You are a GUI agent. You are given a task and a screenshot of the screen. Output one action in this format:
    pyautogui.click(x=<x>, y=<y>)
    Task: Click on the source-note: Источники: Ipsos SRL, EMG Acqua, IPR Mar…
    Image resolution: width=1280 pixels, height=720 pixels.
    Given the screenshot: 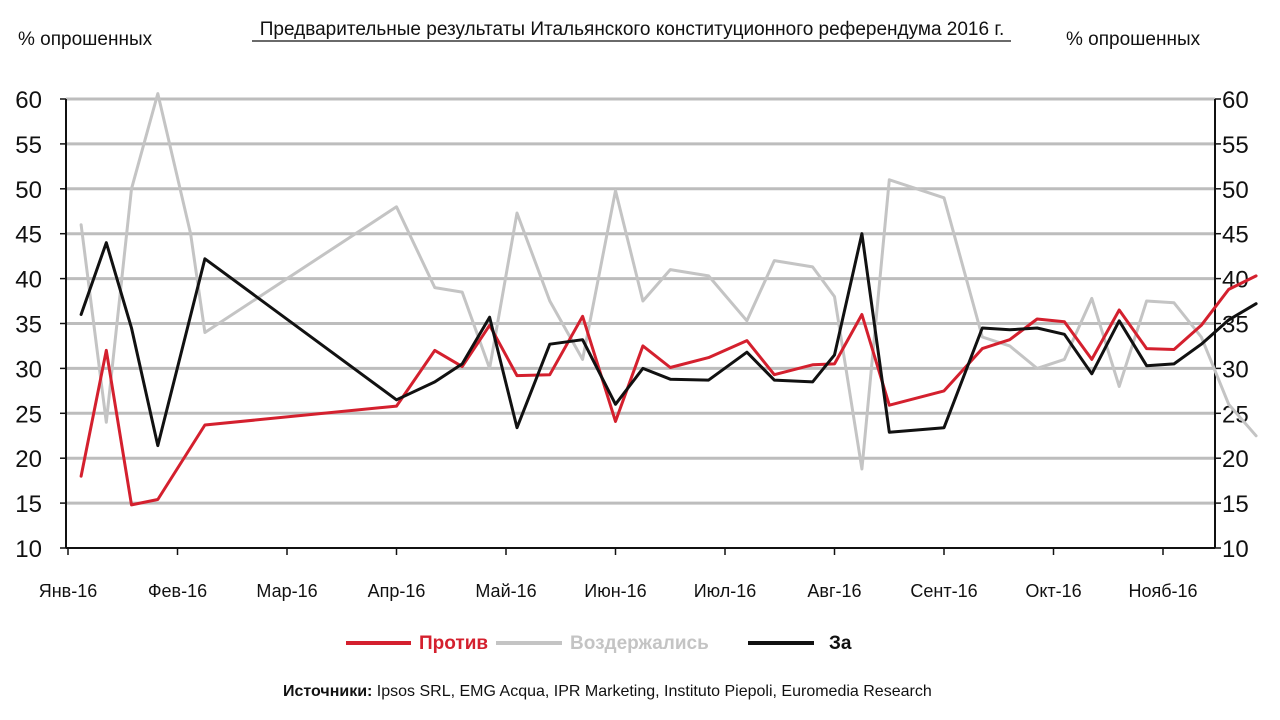 What is the action you would take?
    pyautogui.click(x=607, y=691)
    